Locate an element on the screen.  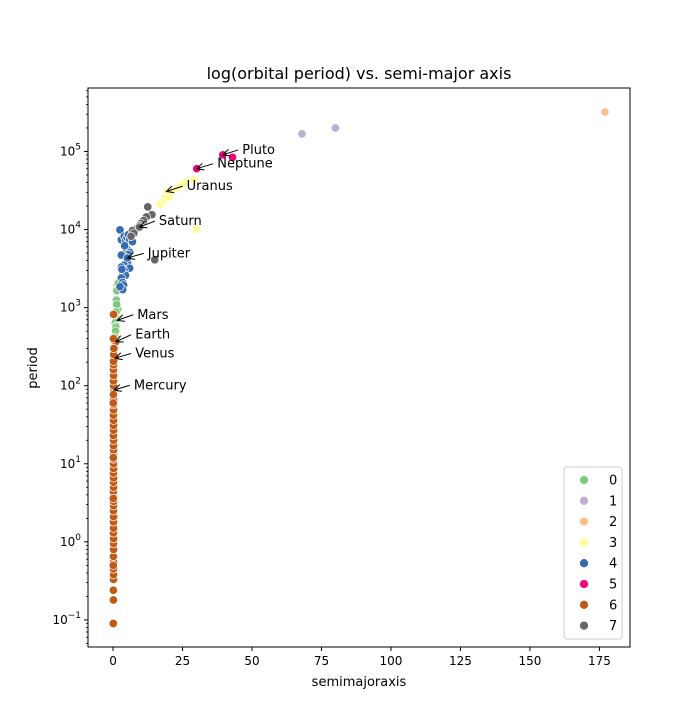
x-tick-label: 150 is located at coordinates (529, 661).